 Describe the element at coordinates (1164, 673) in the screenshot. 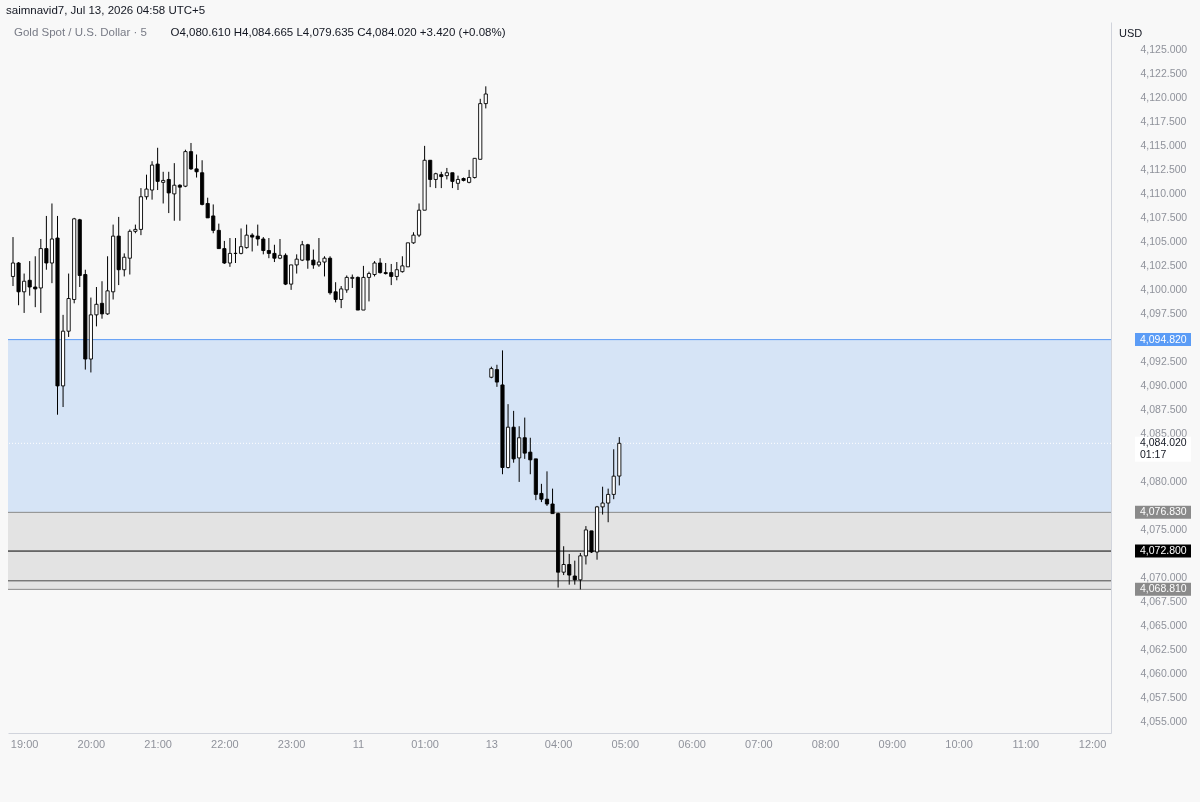

I see `y-tick-label: 4,060.000` at that location.